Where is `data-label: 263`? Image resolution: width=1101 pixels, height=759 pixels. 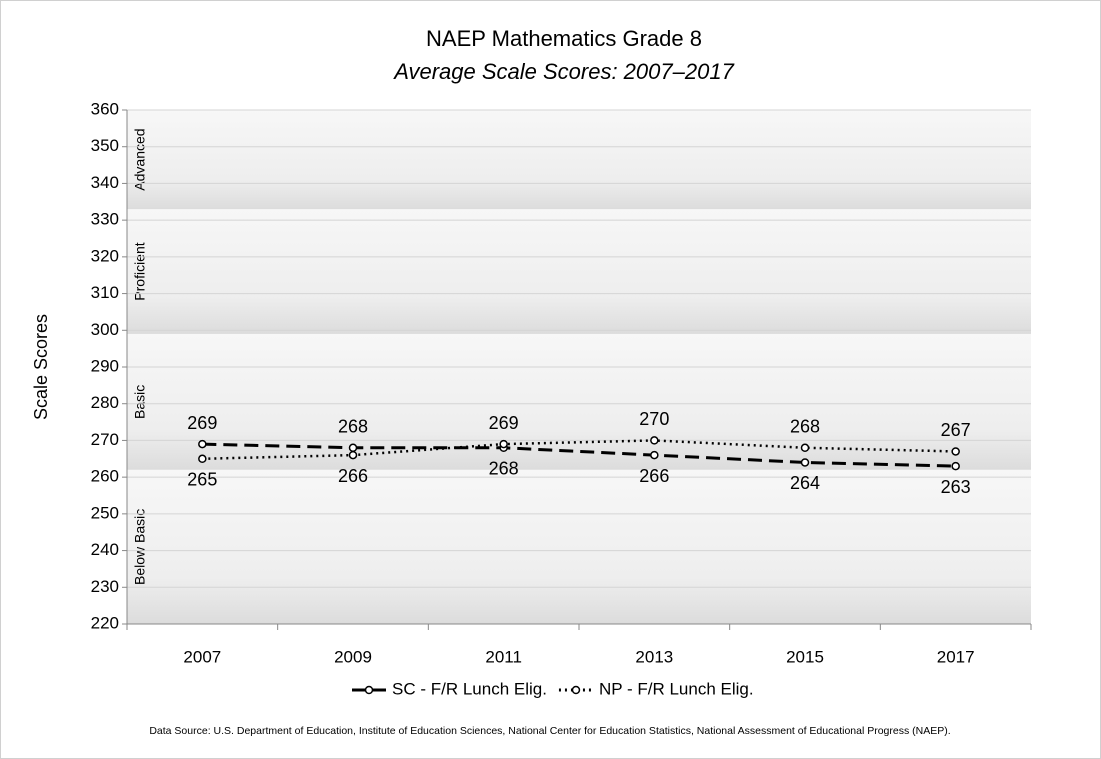 data-label: 263 is located at coordinates (956, 487).